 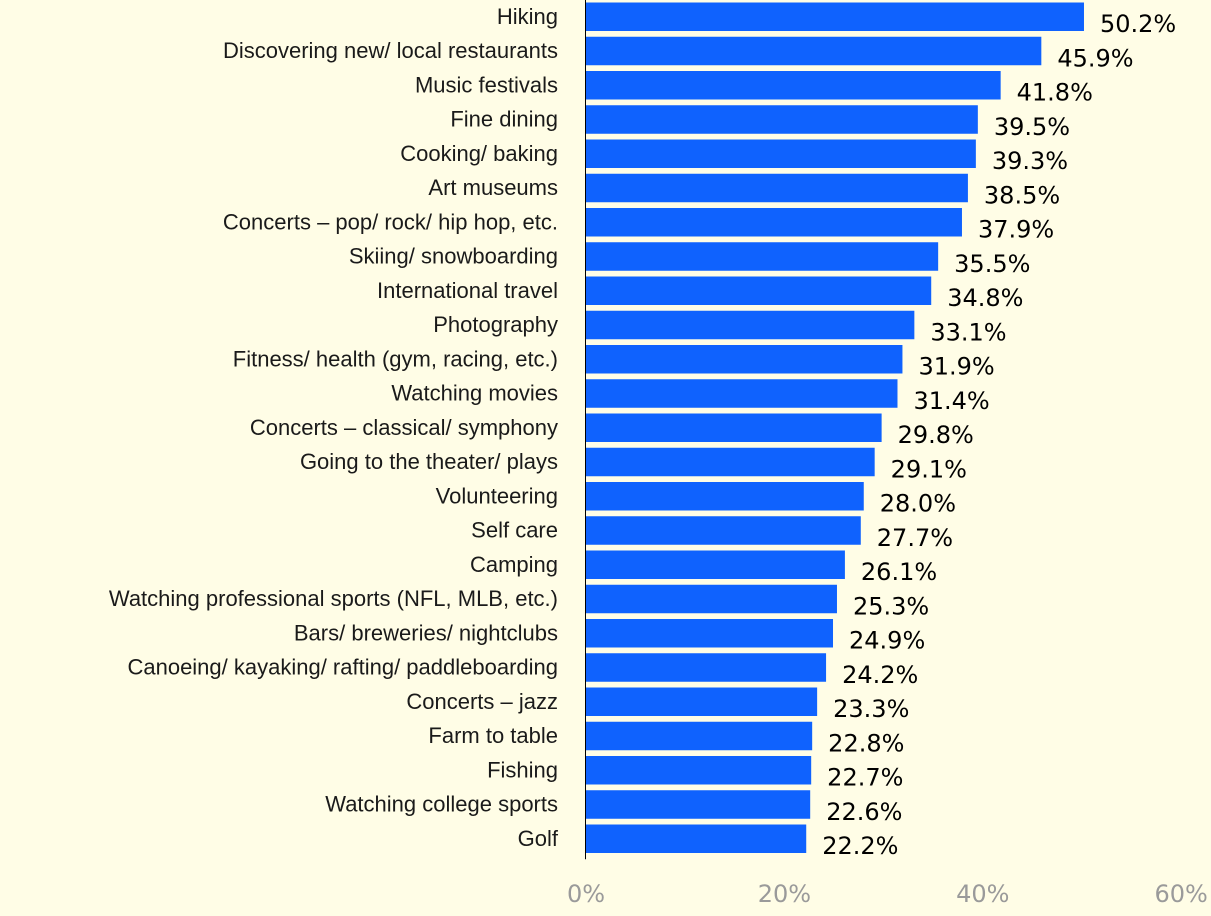 What do you see at coordinates (915, 538) in the screenshot?
I see `value-label: 27.7%` at bounding box center [915, 538].